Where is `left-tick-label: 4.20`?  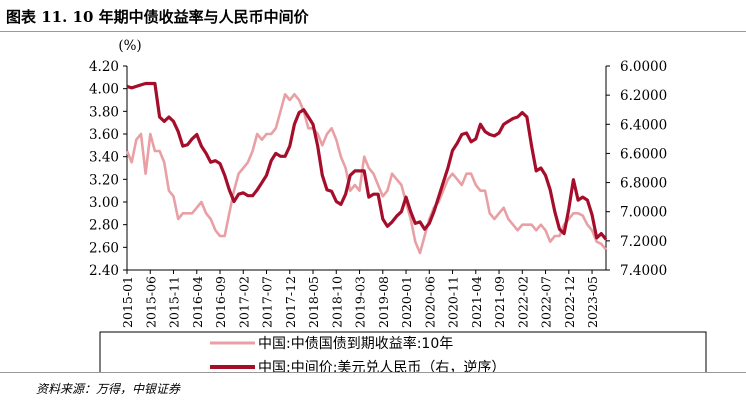
left-tick-label: 4.20 is located at coordinates (104, 67).